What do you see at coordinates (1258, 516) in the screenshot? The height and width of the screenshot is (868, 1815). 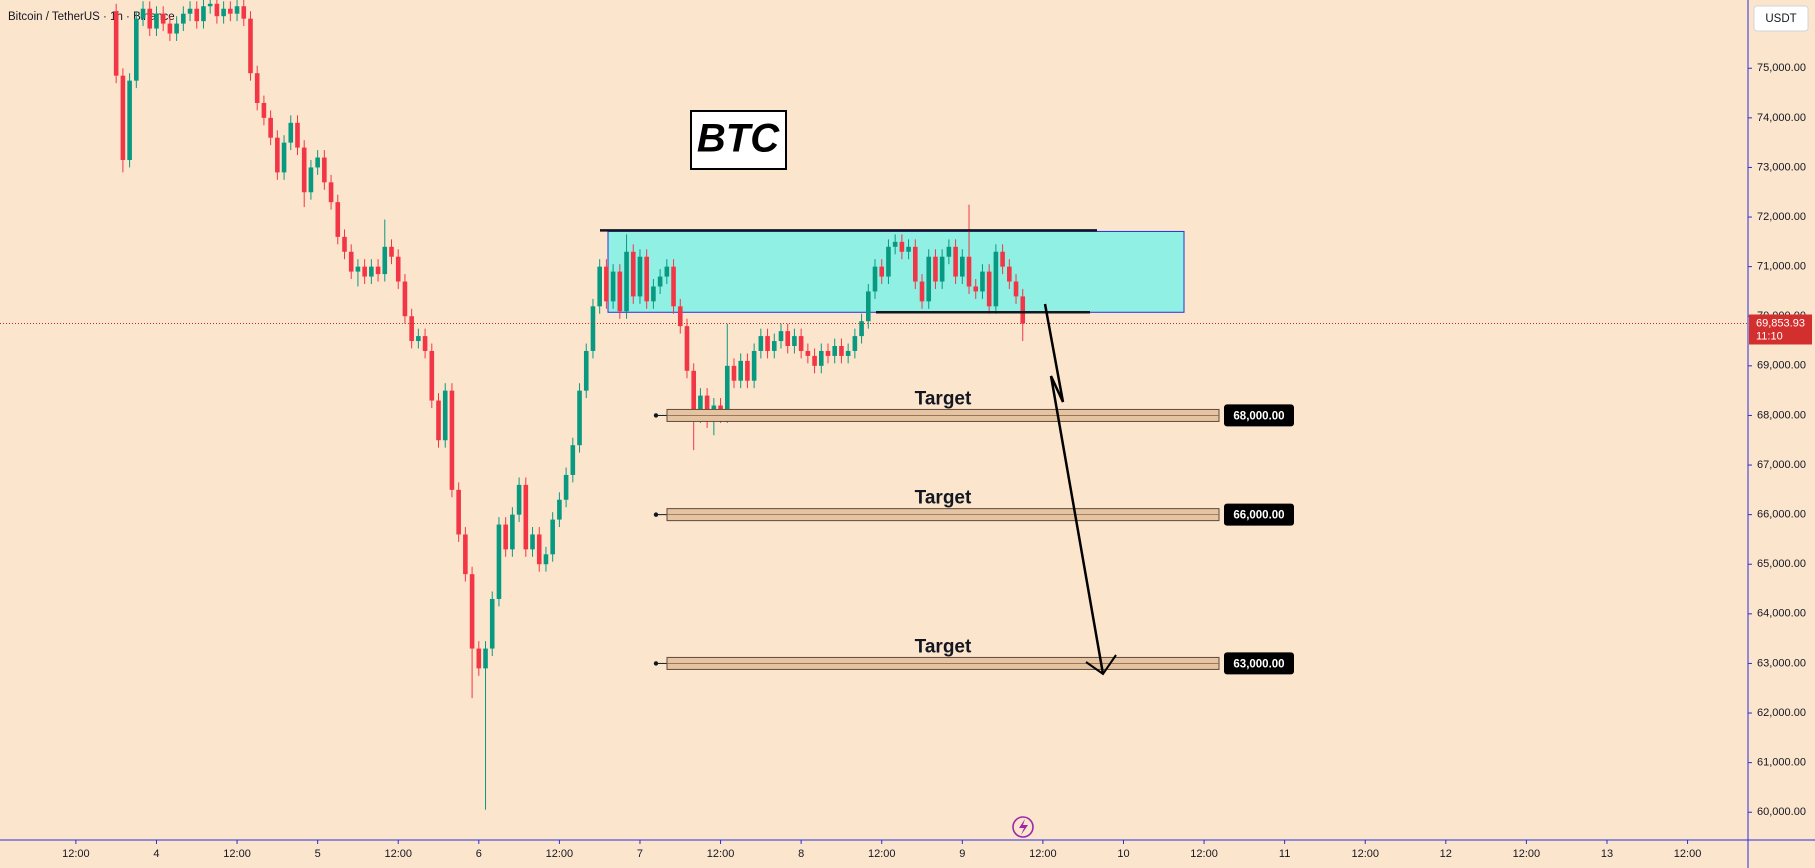 I see `target-price-label: 66,000.00` at bounding box center [1258, 516].